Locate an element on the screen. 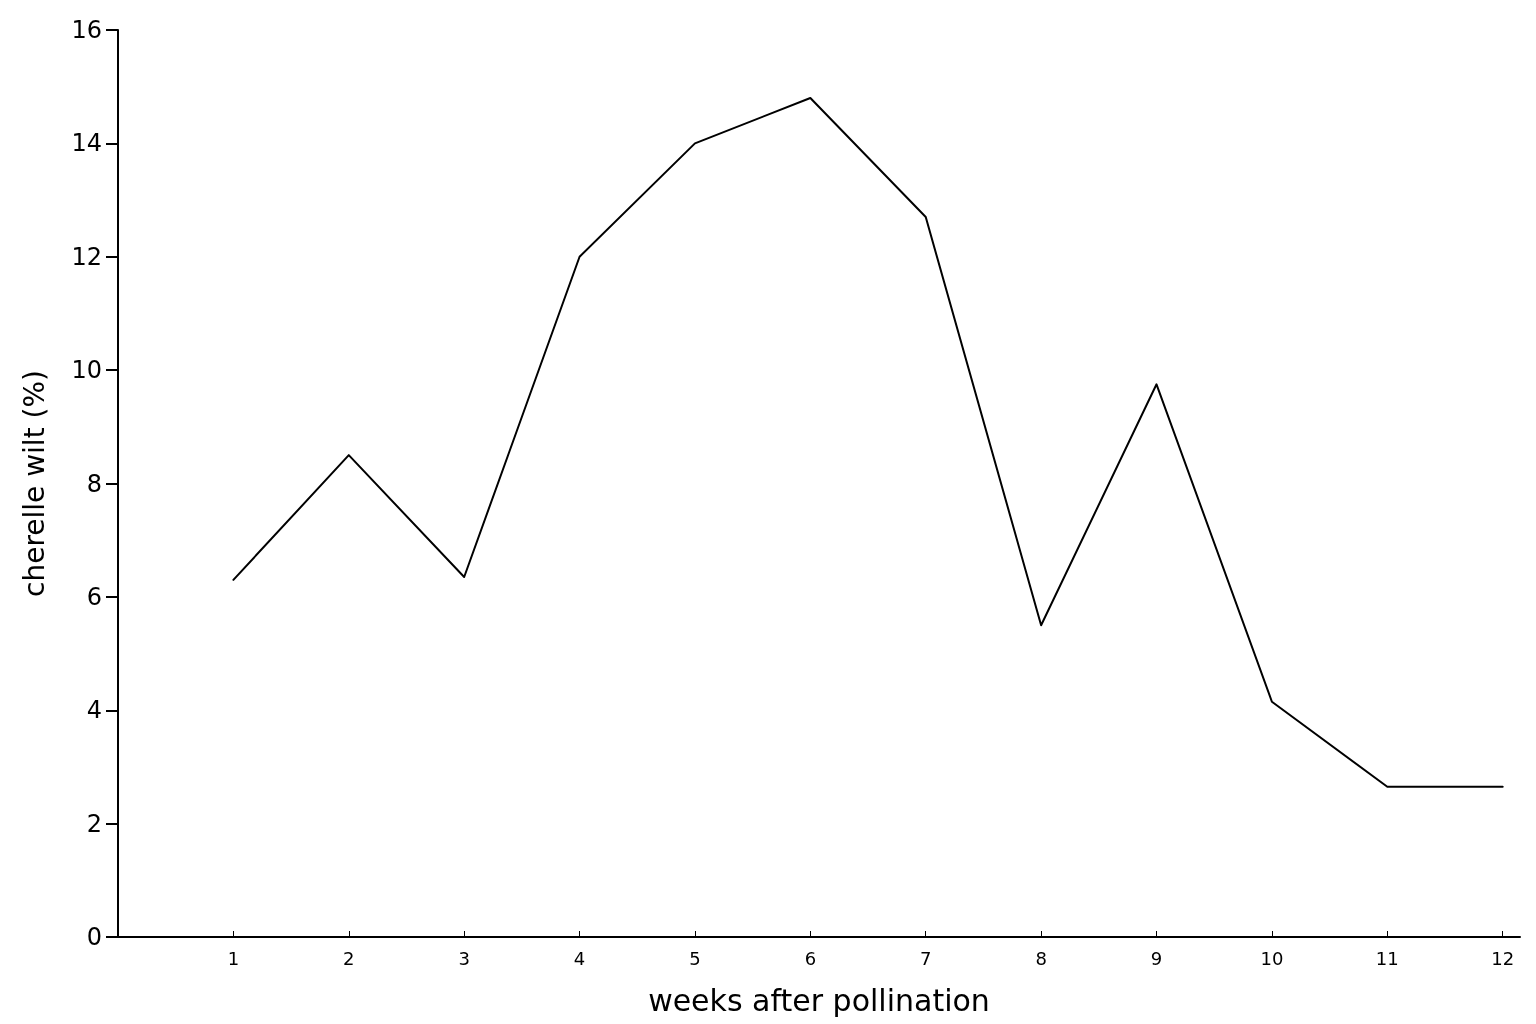  y-tick-label: 0 is located at coordinates (94, 937).